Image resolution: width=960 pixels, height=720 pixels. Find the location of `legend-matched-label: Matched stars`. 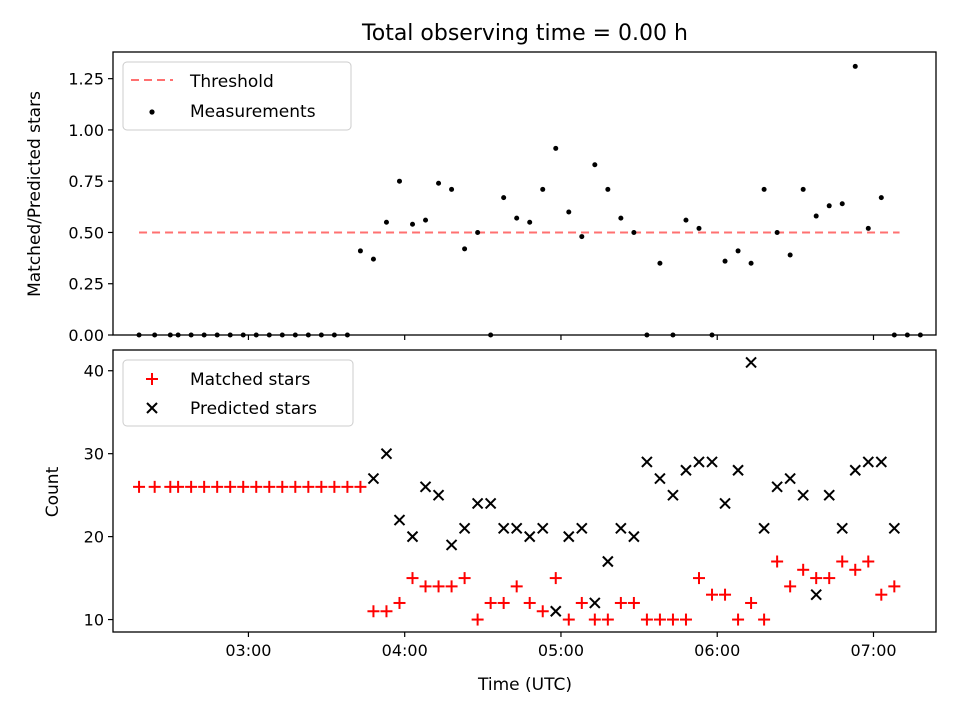

legend-matched-label: Matched stars is located at coordinates (250, 380).